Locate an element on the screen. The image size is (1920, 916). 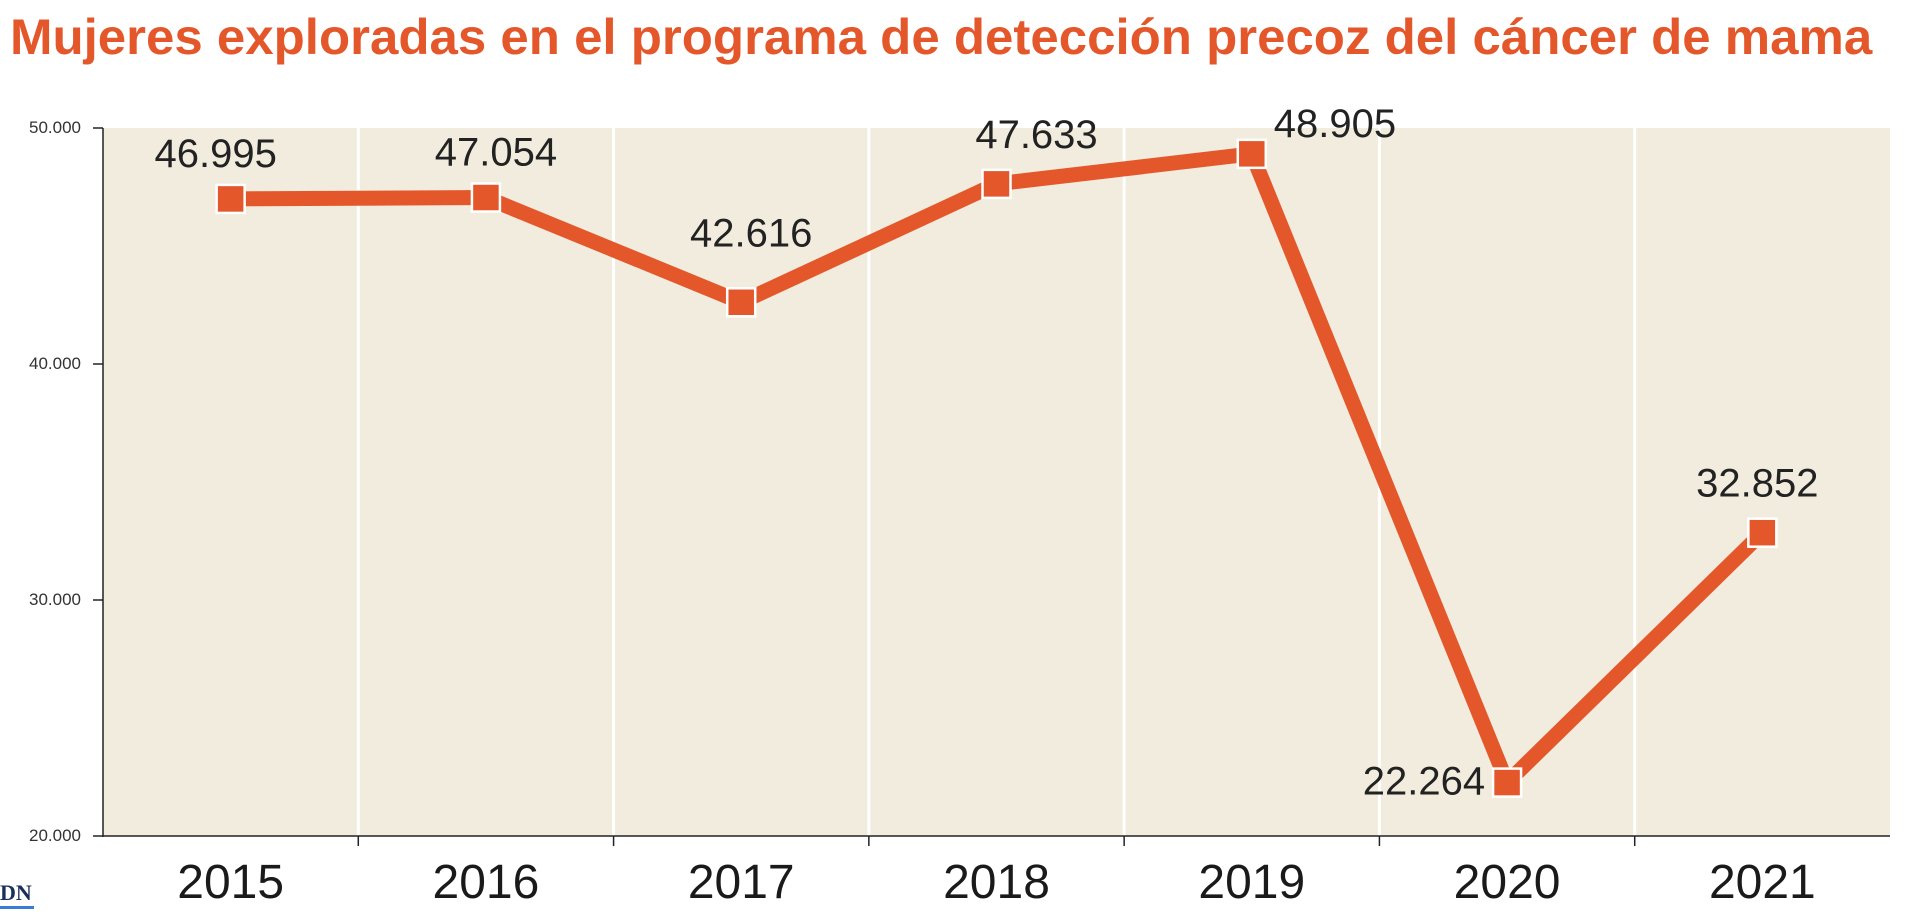
data-label: 22.264 is located at coordinates (1424, 782).